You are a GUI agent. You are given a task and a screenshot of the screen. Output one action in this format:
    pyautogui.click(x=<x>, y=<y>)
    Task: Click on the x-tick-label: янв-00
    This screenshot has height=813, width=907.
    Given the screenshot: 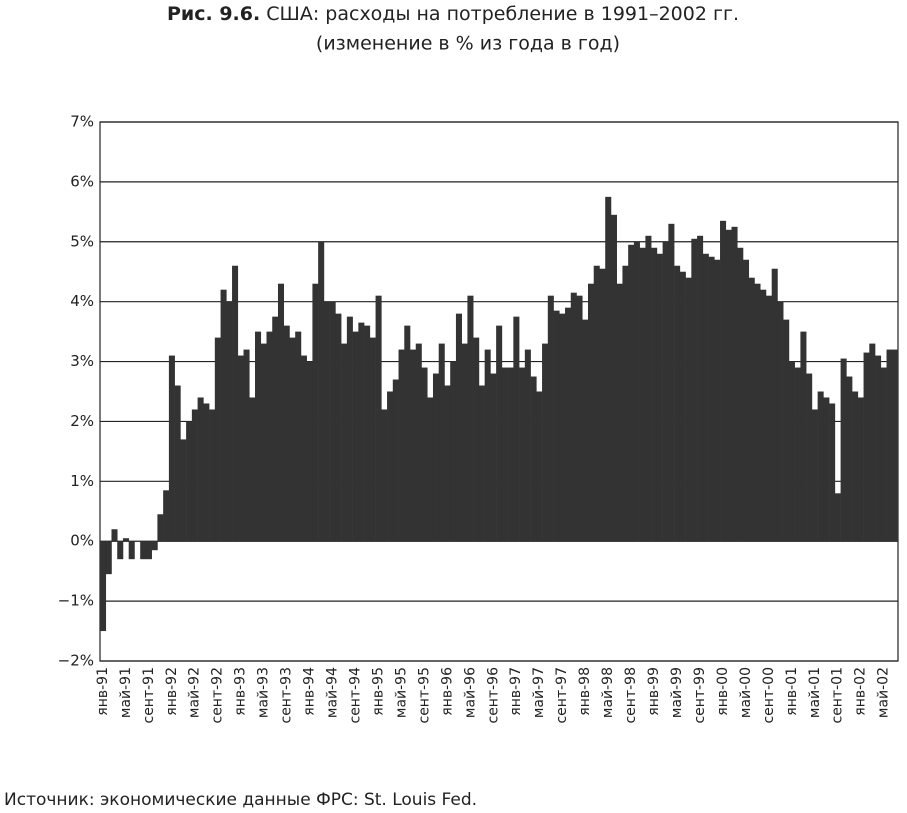 What is the action you would take?
    pyautogui.click(x=723, y=691)
    